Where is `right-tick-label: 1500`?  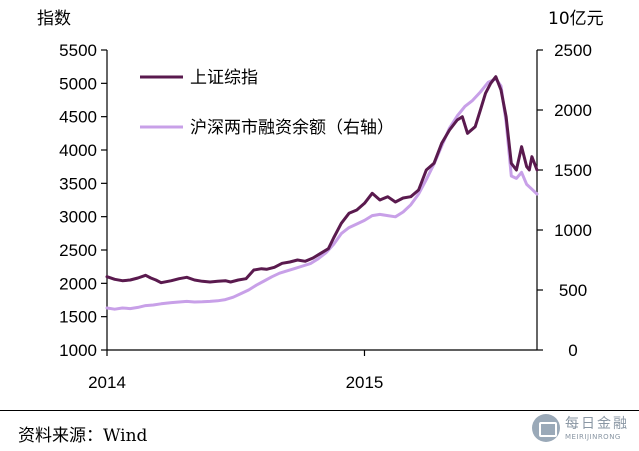
right-tick-label: 1500 is located at coordinates (573, 170).